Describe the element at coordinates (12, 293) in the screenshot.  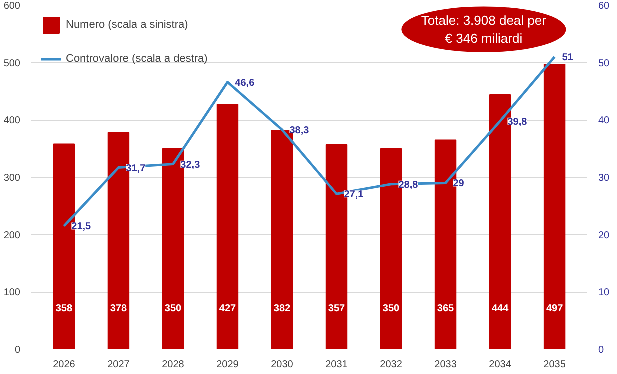
I see `y-tick-label: 100` at that location.